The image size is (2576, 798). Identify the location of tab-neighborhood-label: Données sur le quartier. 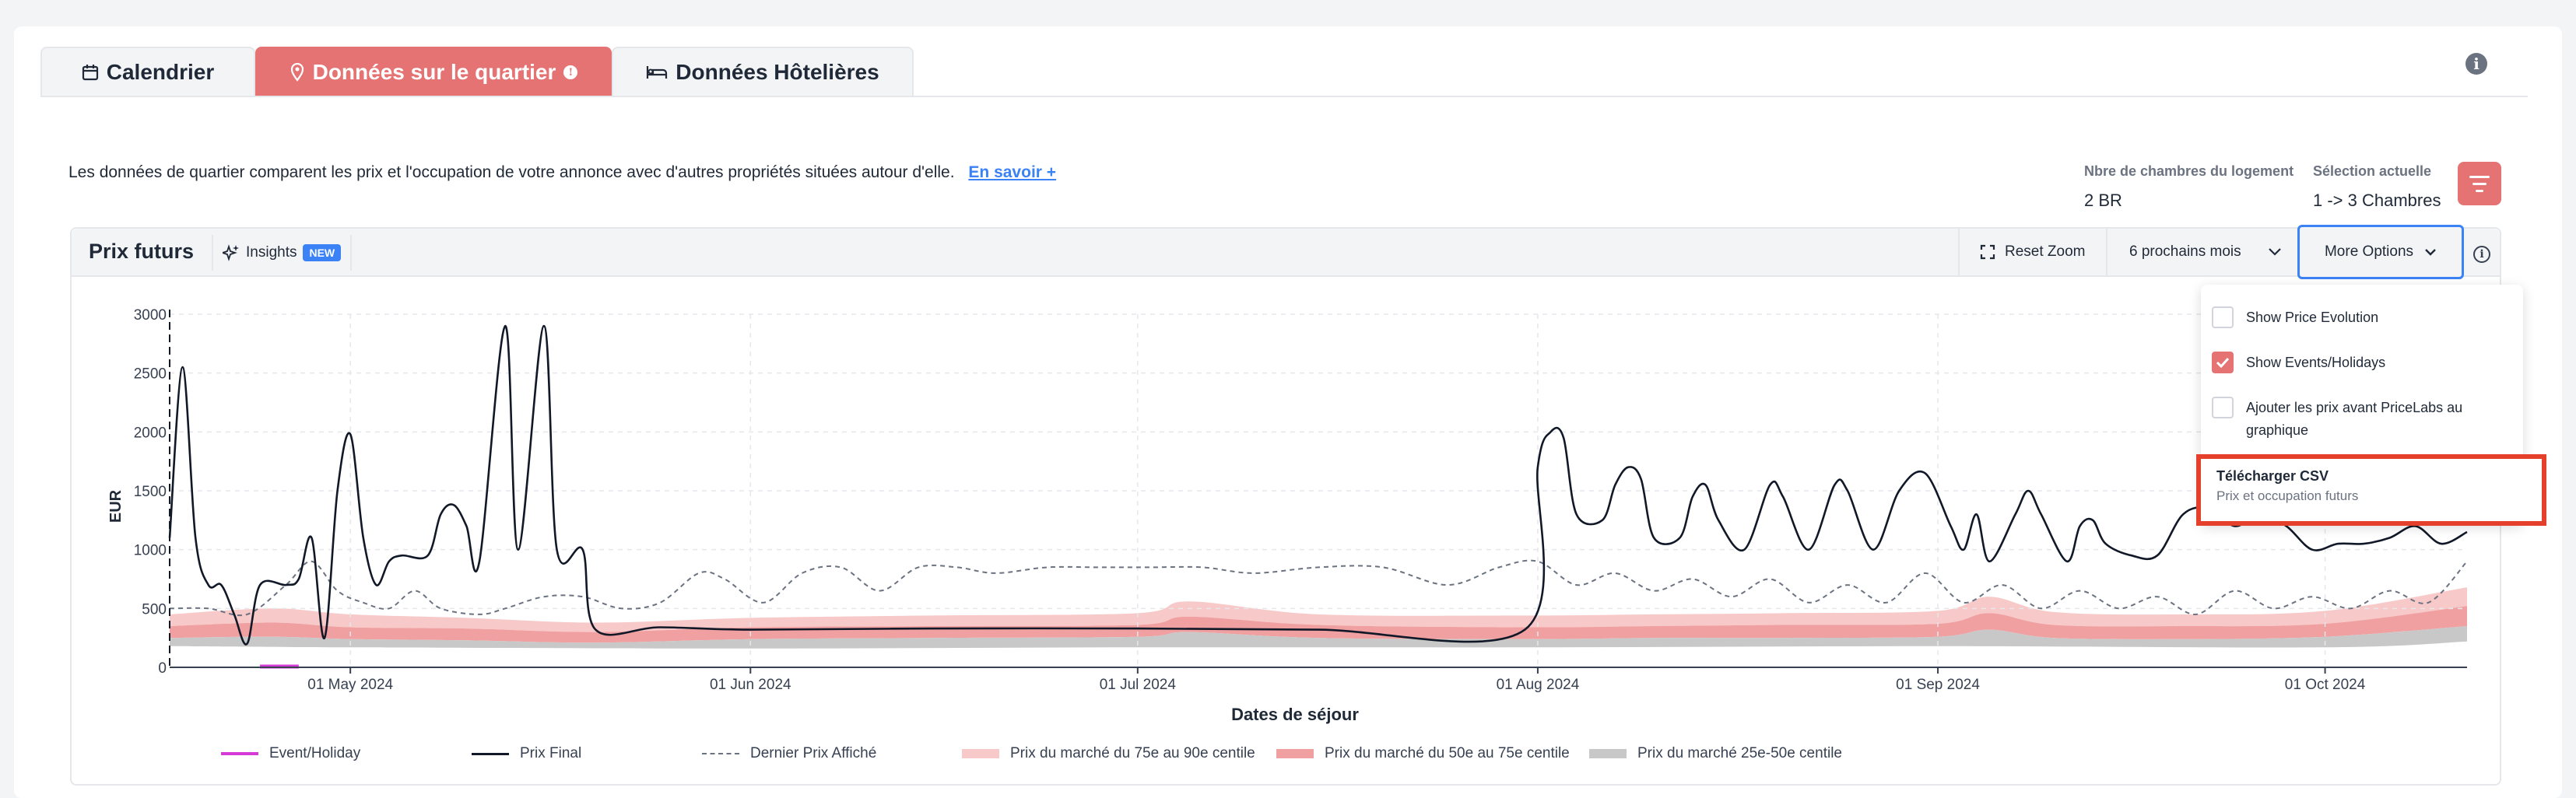
(434, 72).